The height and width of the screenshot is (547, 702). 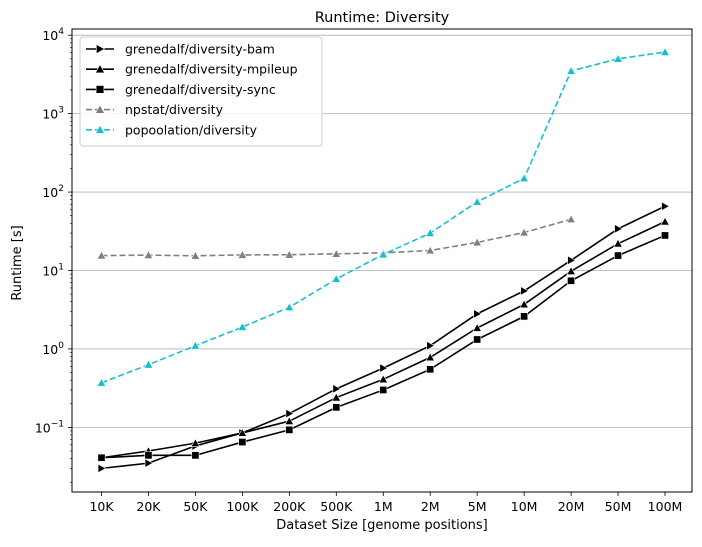 I want to click on x-tick-label: 10M, so click(x=524, y=506).